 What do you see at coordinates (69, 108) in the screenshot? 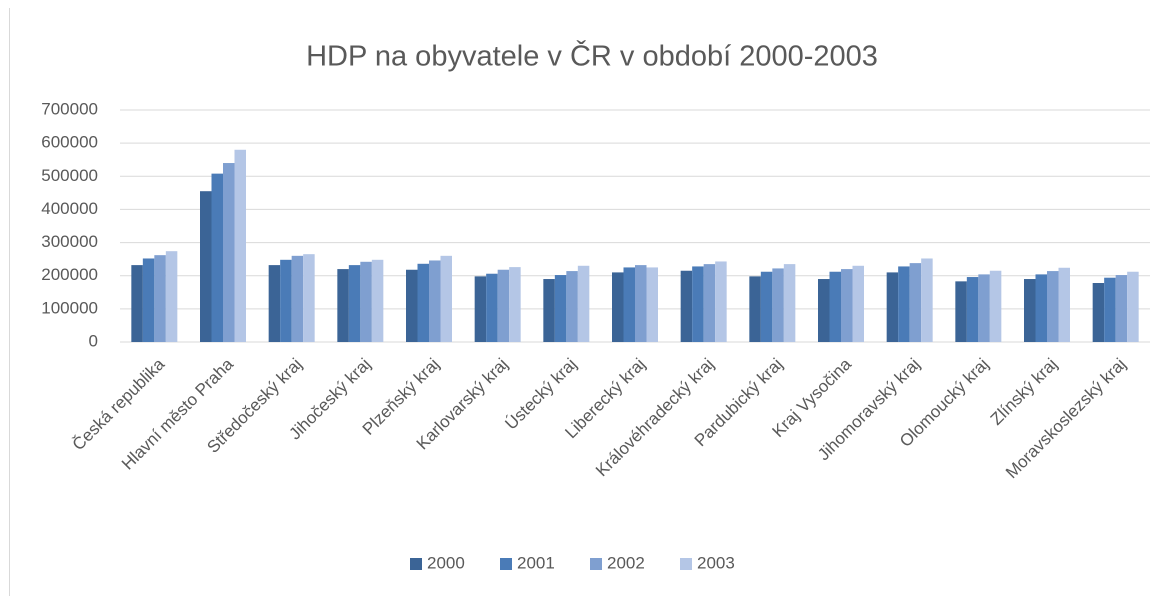
I see `y-tick-label: 700000` at bounding box center [69, 108].